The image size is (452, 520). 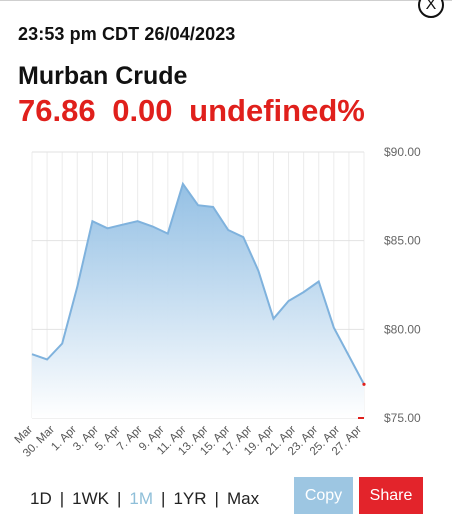 I want to click on instrument-title: Murban Crude, so click(x=103, y=76).